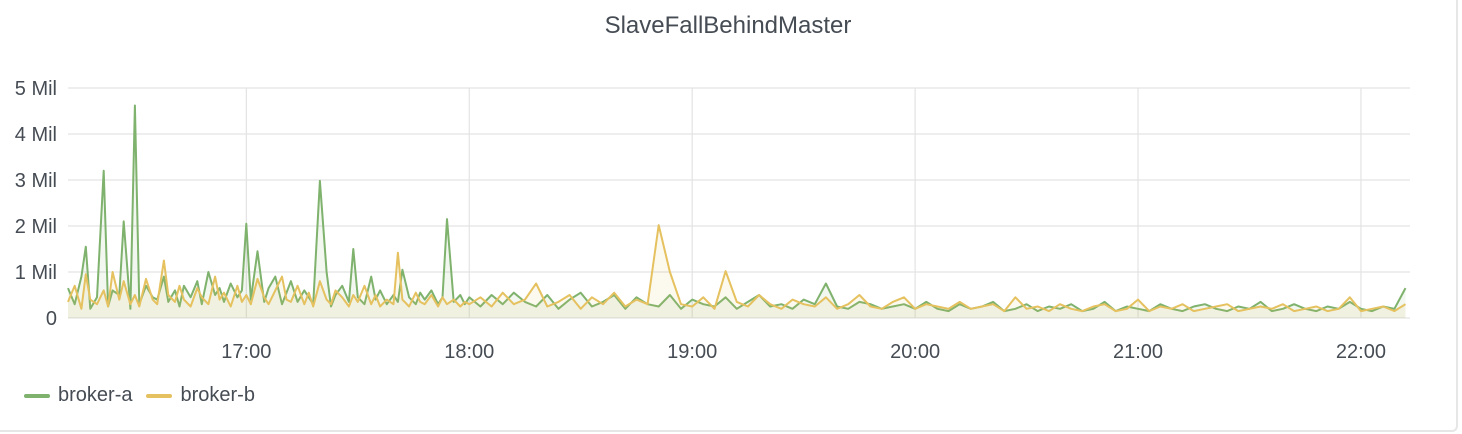 This screenshot has height=434, width=1462. What do you see at coordinates (1138, 352) in the screenshot?
I see `x-tick-label: 21:00` at bounding box center [1138, 352].